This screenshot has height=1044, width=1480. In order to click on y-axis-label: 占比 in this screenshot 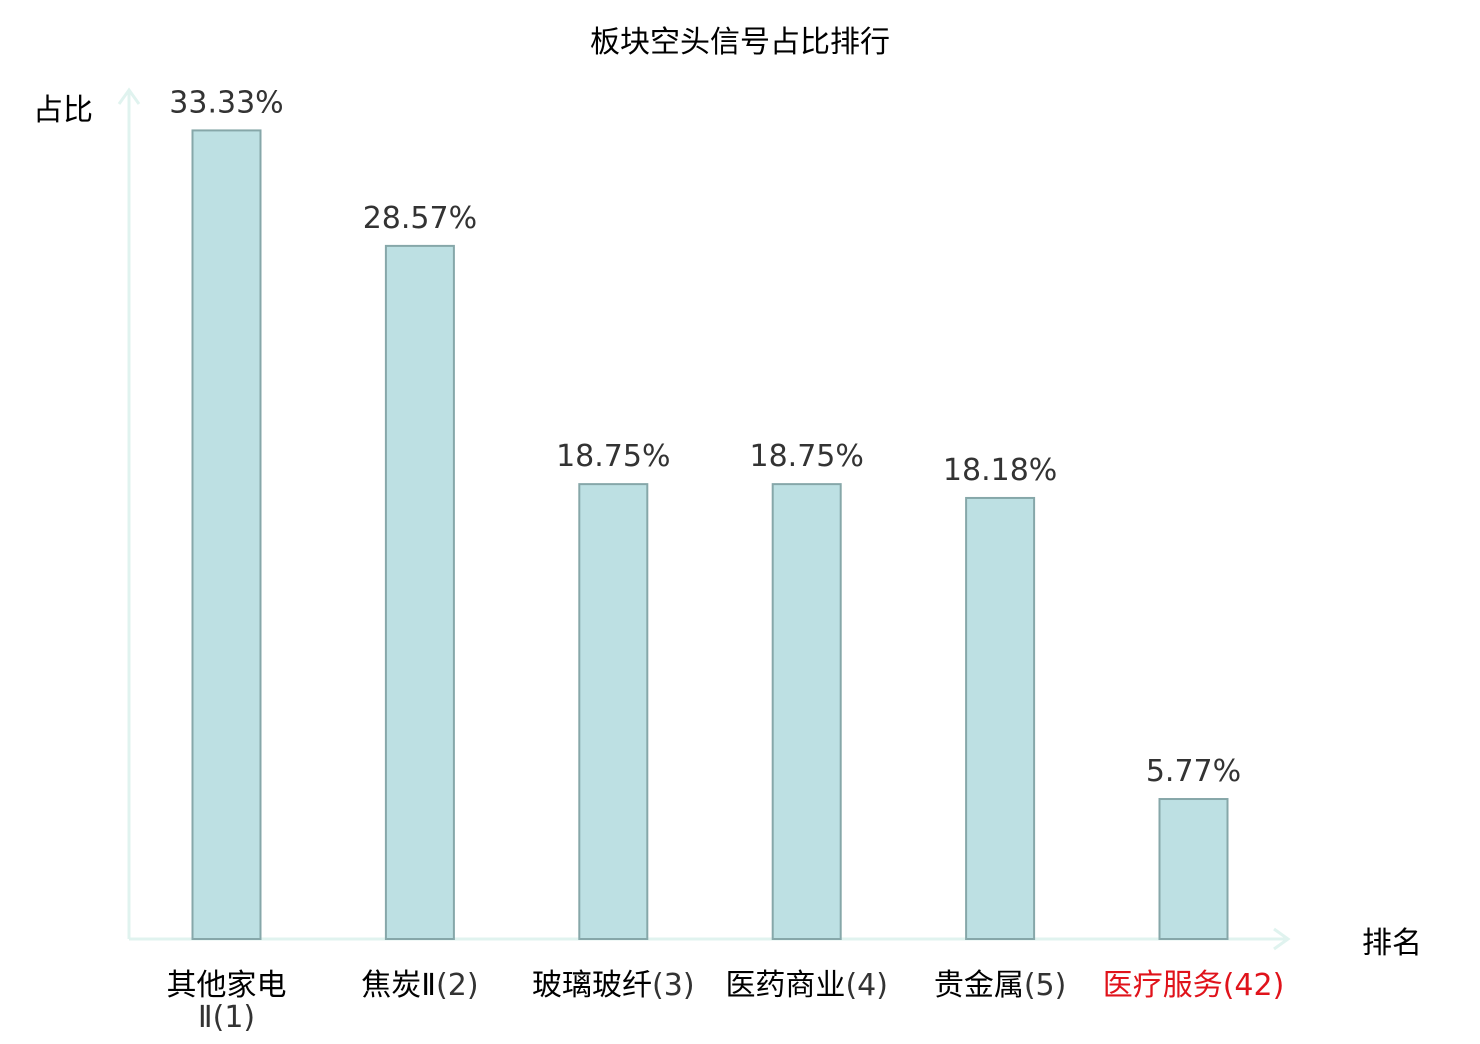, I will do `click(63, 110)`.